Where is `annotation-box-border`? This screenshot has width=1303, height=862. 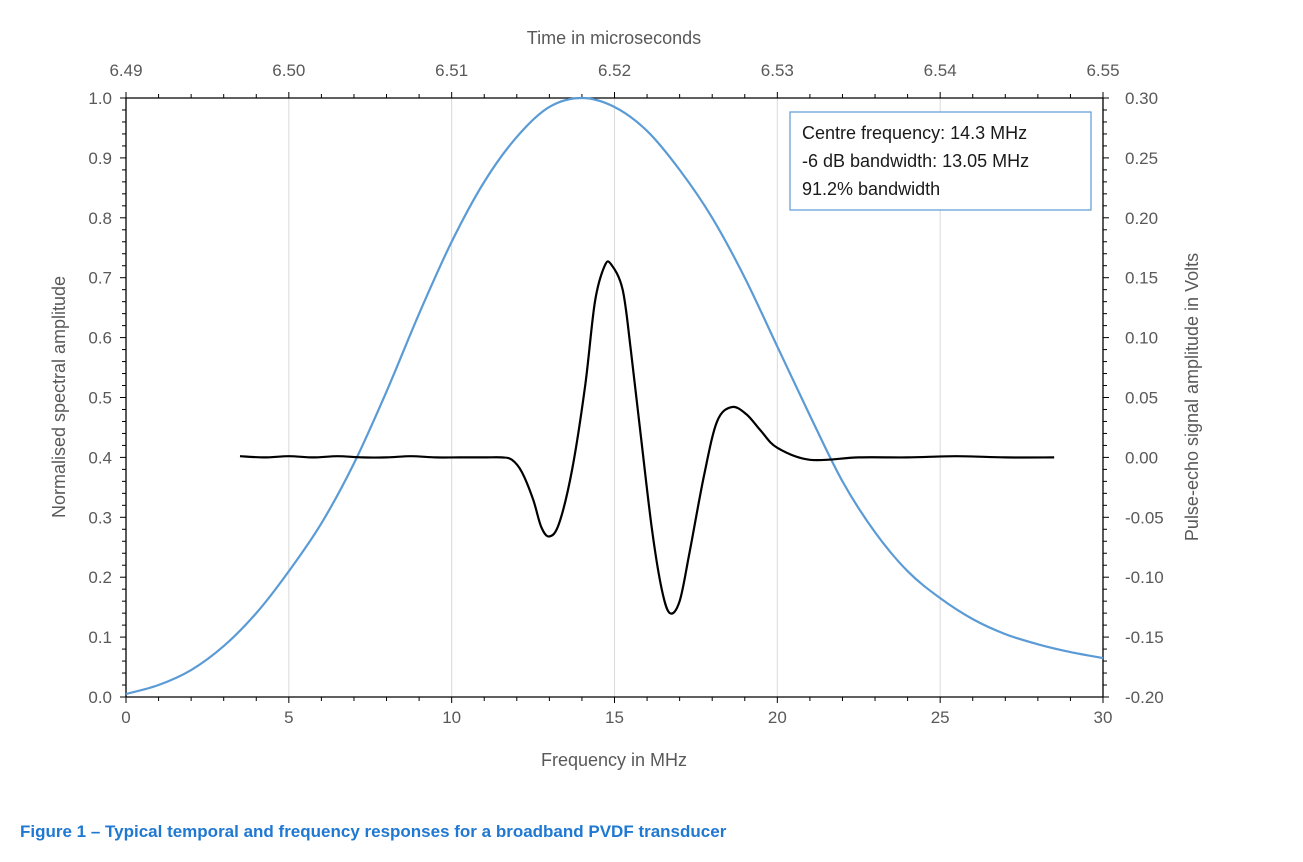
annotation-box-border is located at coordinates (940, 161).